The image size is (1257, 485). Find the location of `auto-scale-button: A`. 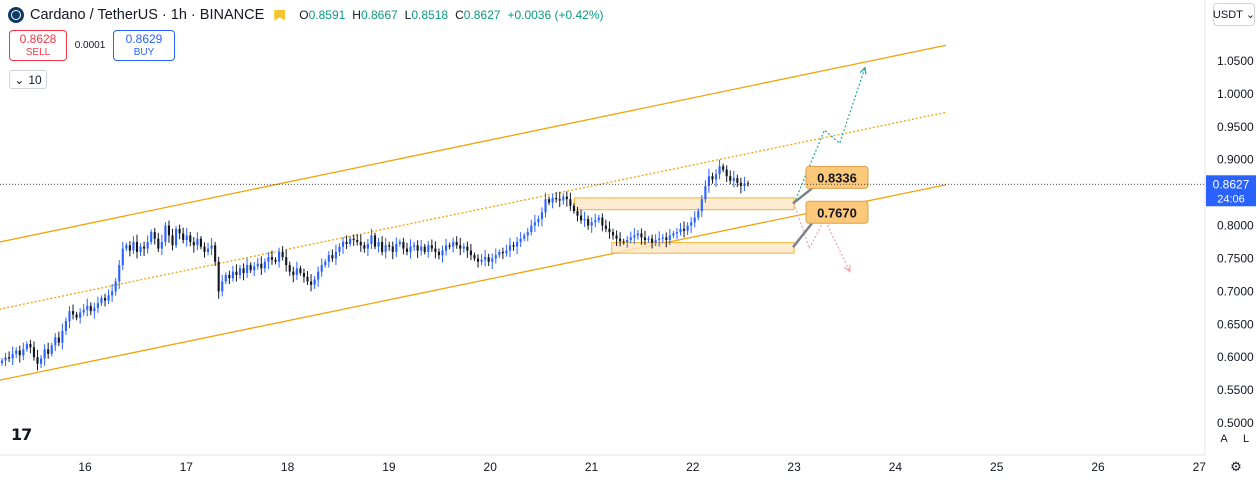

auto-scale-button: A is located at coordinates (1224, 438).